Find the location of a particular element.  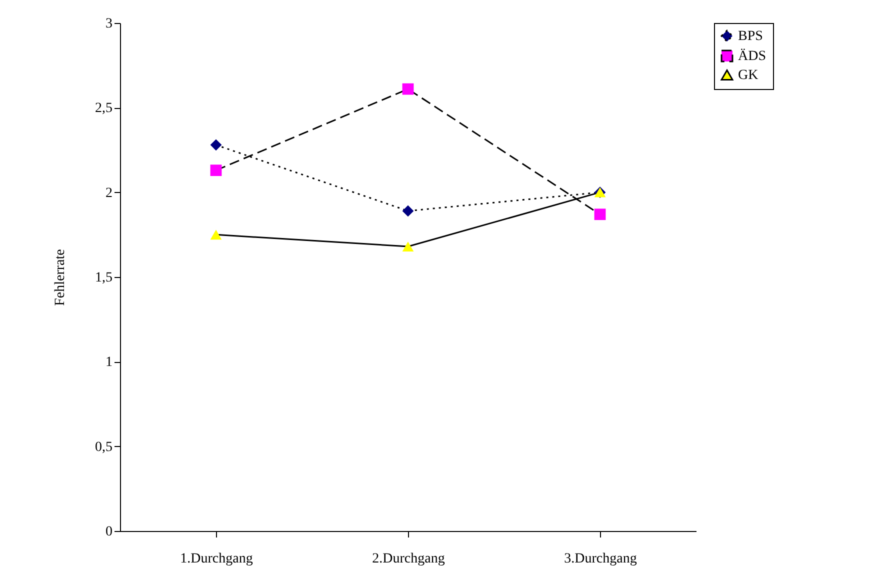

legend-label: GK is located at coordinates (748, 75).